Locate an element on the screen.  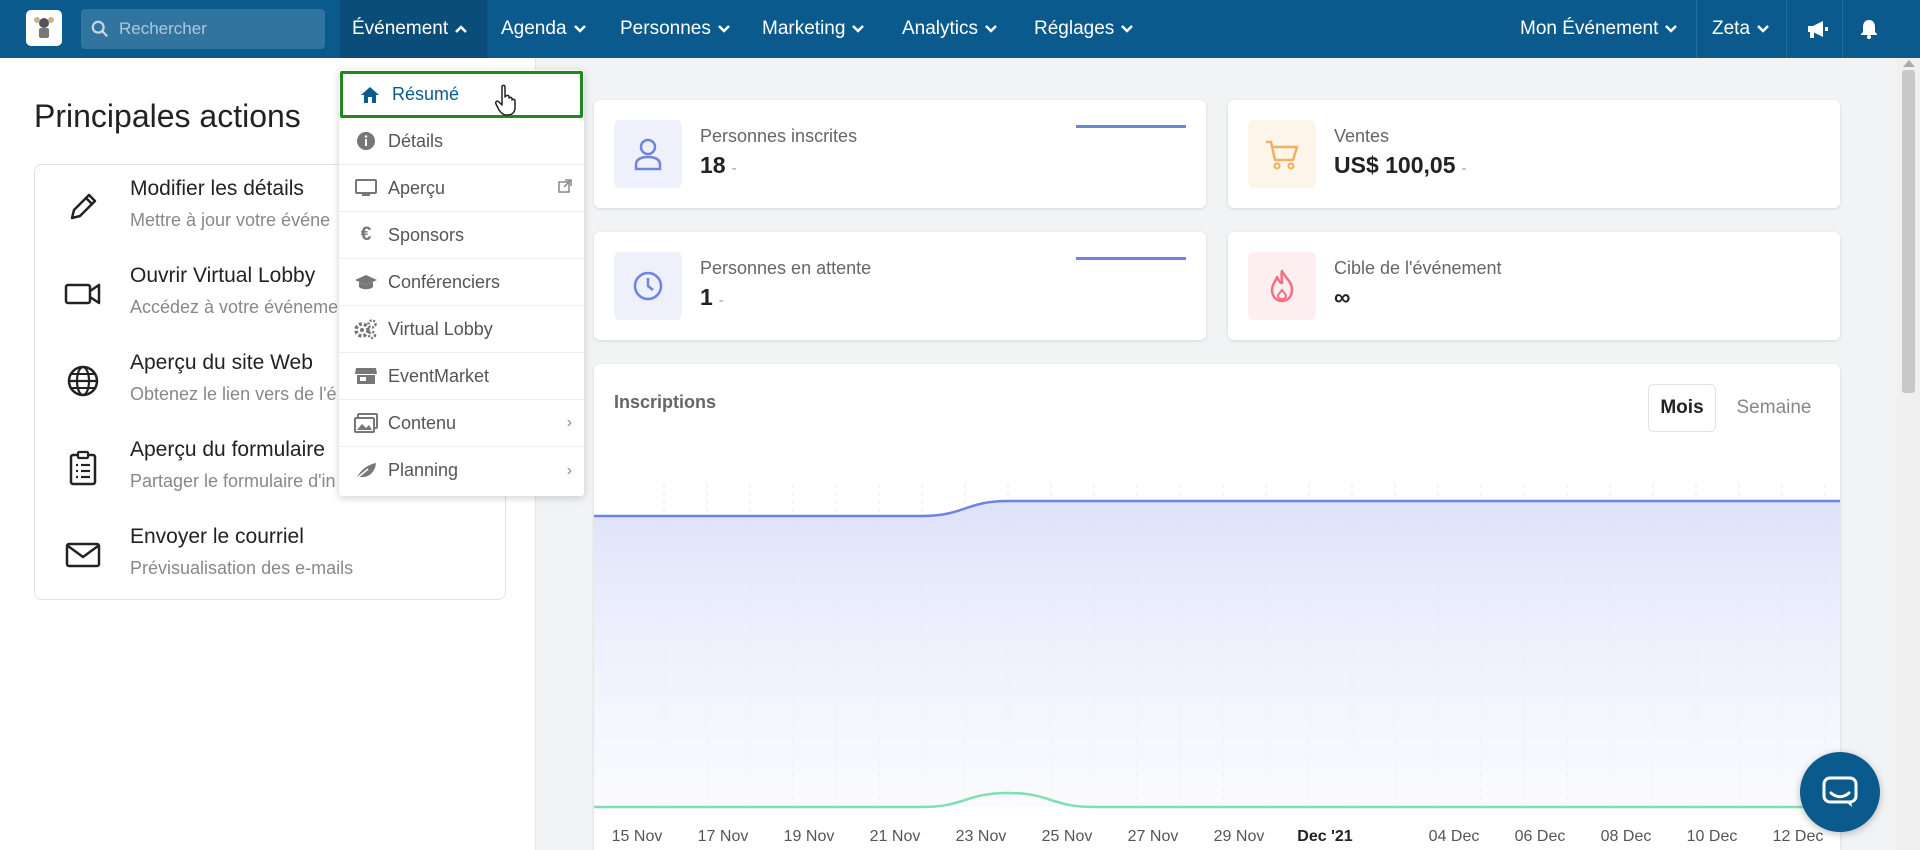
menu-item-virtual-lobby: Virtual Lobby is located at coordinates (461, 329).